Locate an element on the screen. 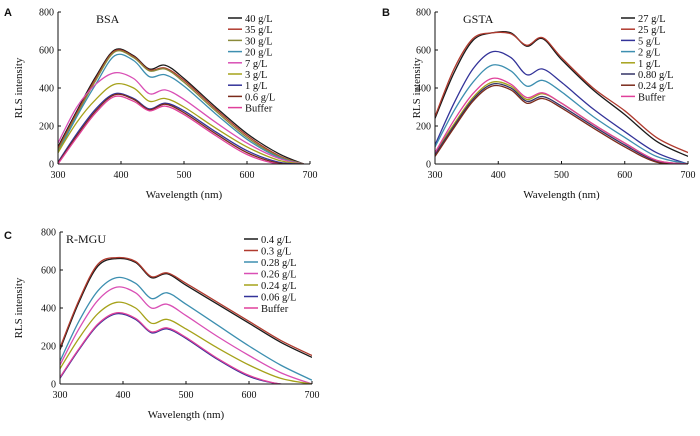 This screenshot has height=436, width=700. legend-label: 0.6 g/L is located at coordinates (260, 97).